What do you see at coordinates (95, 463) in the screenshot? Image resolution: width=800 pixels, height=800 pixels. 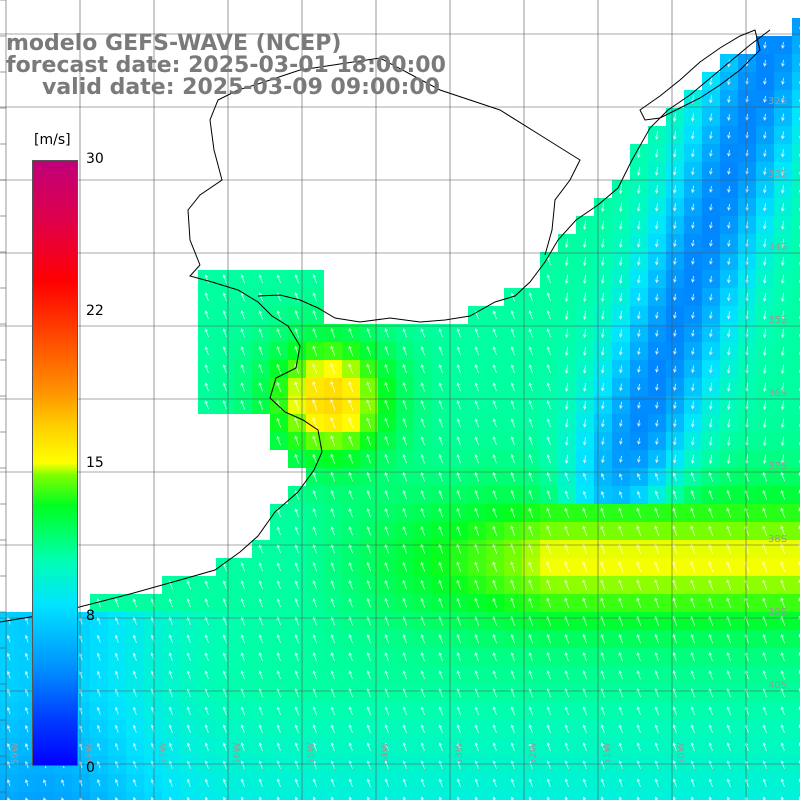 I see `colorbar-tick-15: 15` at bounding box center [95, 463].